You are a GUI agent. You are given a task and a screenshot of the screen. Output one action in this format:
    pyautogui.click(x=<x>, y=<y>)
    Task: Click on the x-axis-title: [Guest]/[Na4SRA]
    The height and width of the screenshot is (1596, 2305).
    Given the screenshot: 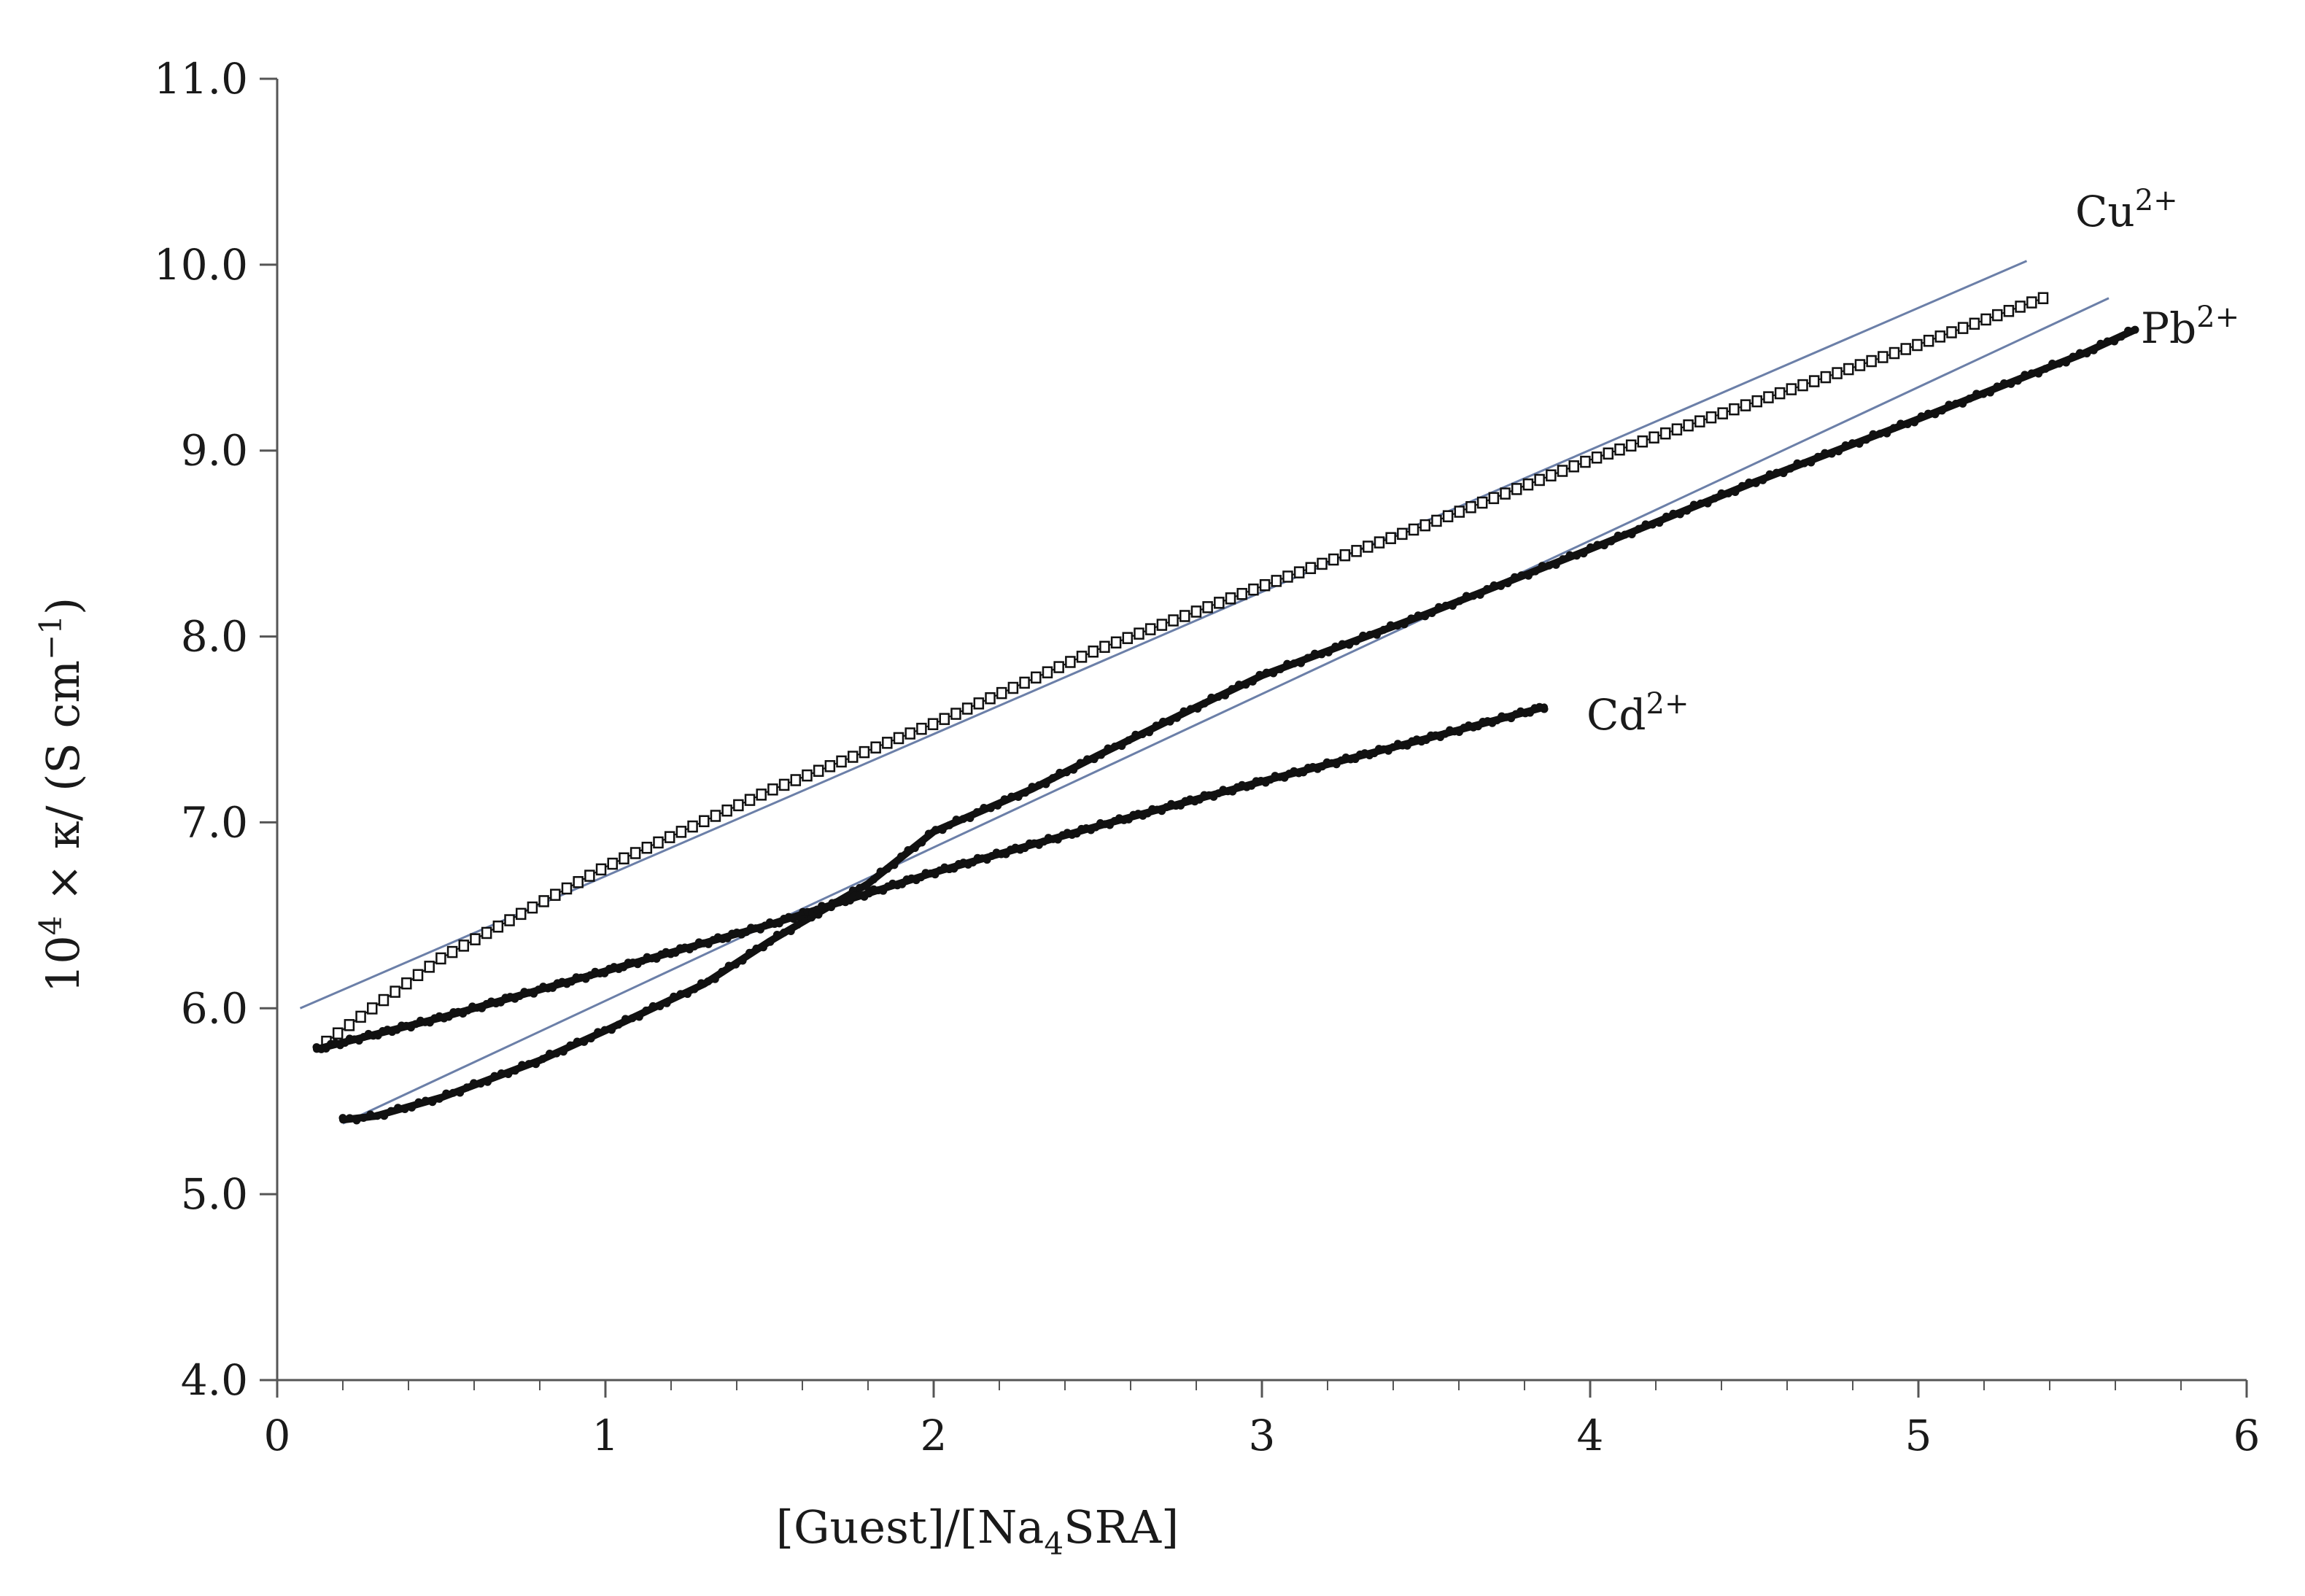 What is the action you would take?
    pyautogui.click(x=978, y=1531)
    